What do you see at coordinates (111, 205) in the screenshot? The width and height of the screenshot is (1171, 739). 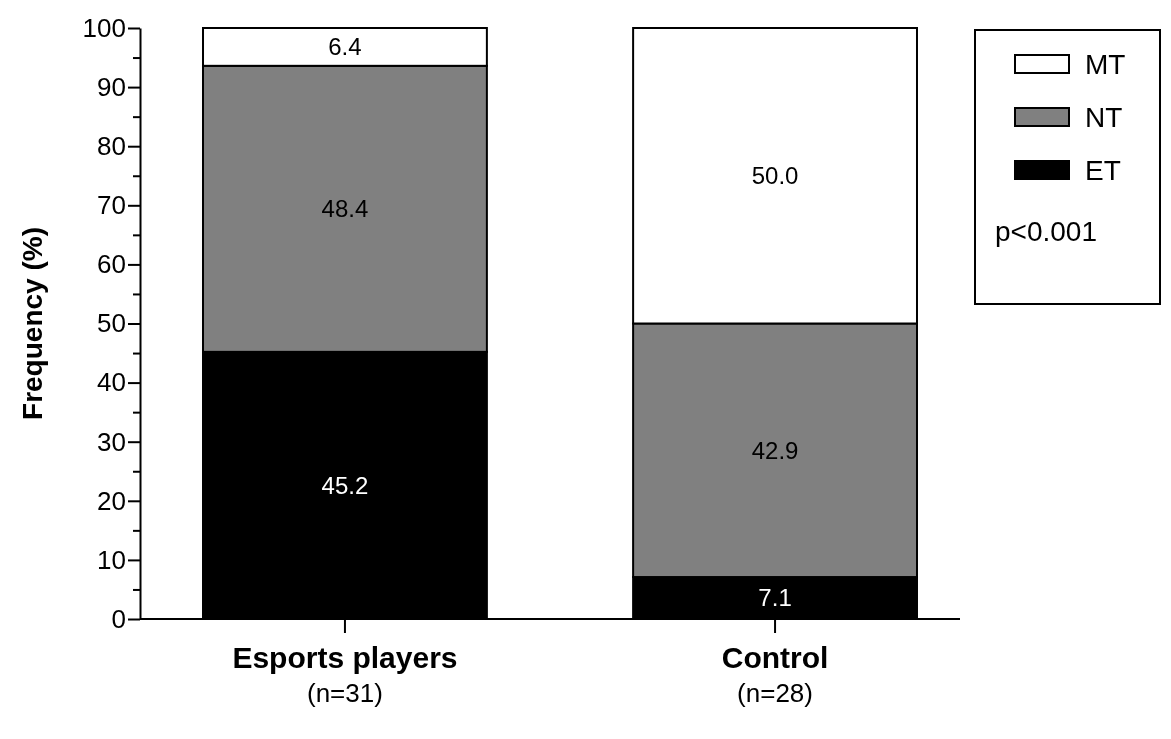 I see `y-tick-label: 70` at bounding box center [111, 205].